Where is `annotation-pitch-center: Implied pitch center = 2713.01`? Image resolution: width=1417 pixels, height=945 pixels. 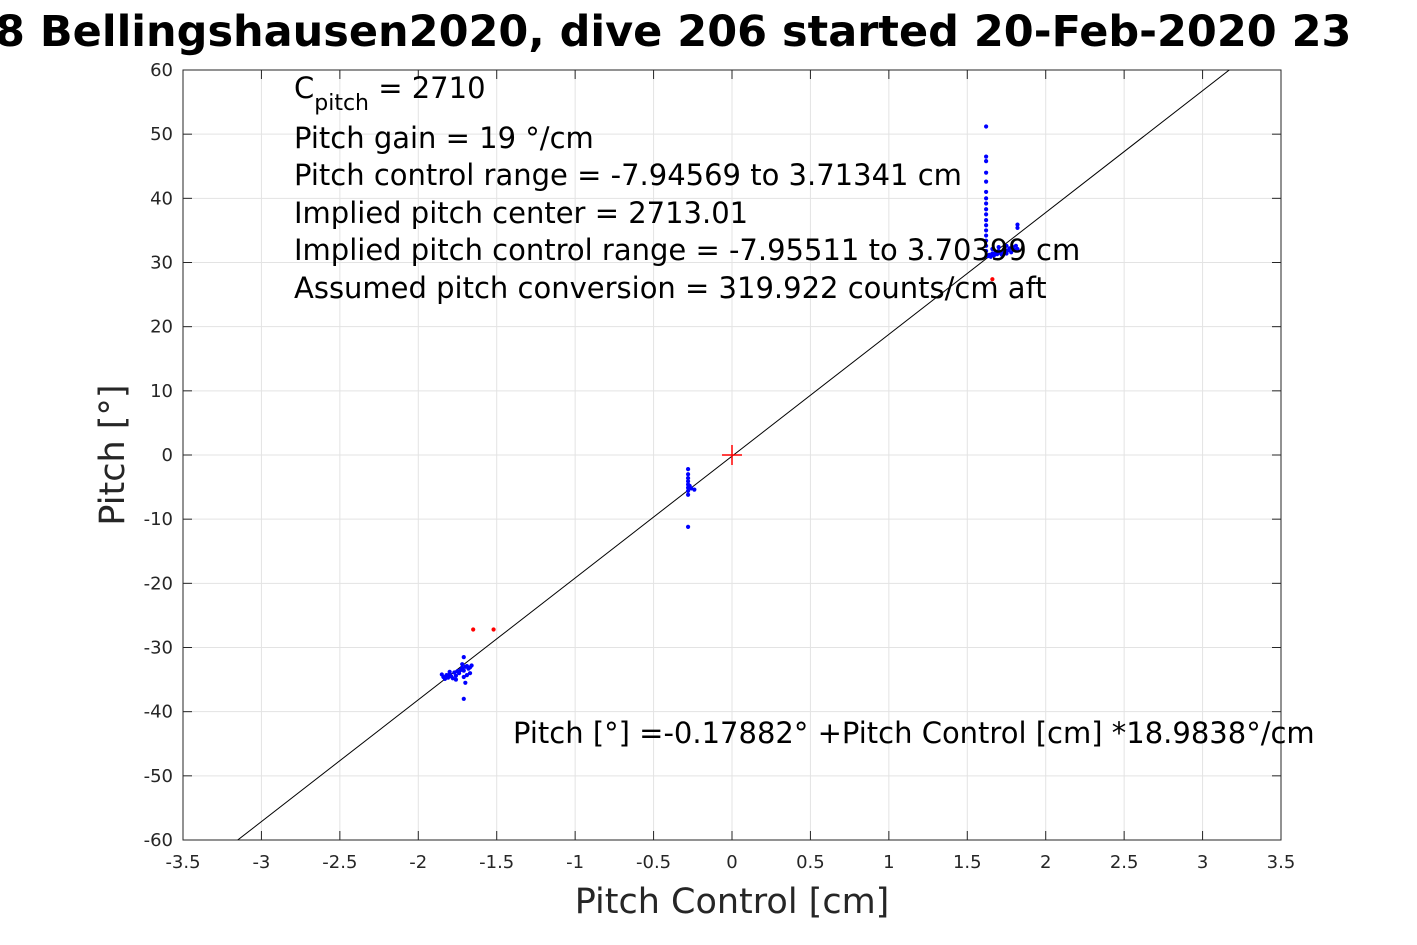 annotation-pitch-center: Implied pitch center = 2713.01 is located at coordinates (521, 213).